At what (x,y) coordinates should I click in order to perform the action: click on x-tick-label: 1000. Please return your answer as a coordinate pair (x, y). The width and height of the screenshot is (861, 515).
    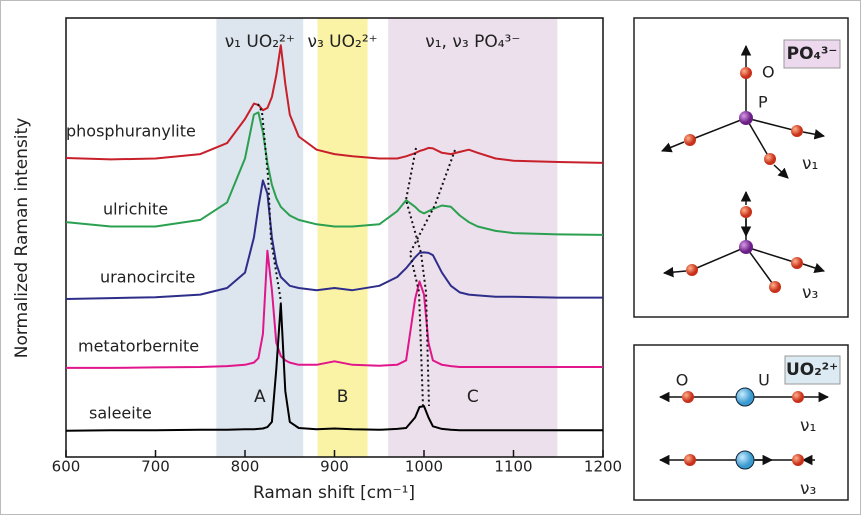
    Looking at the image, I should click on (424, 467).